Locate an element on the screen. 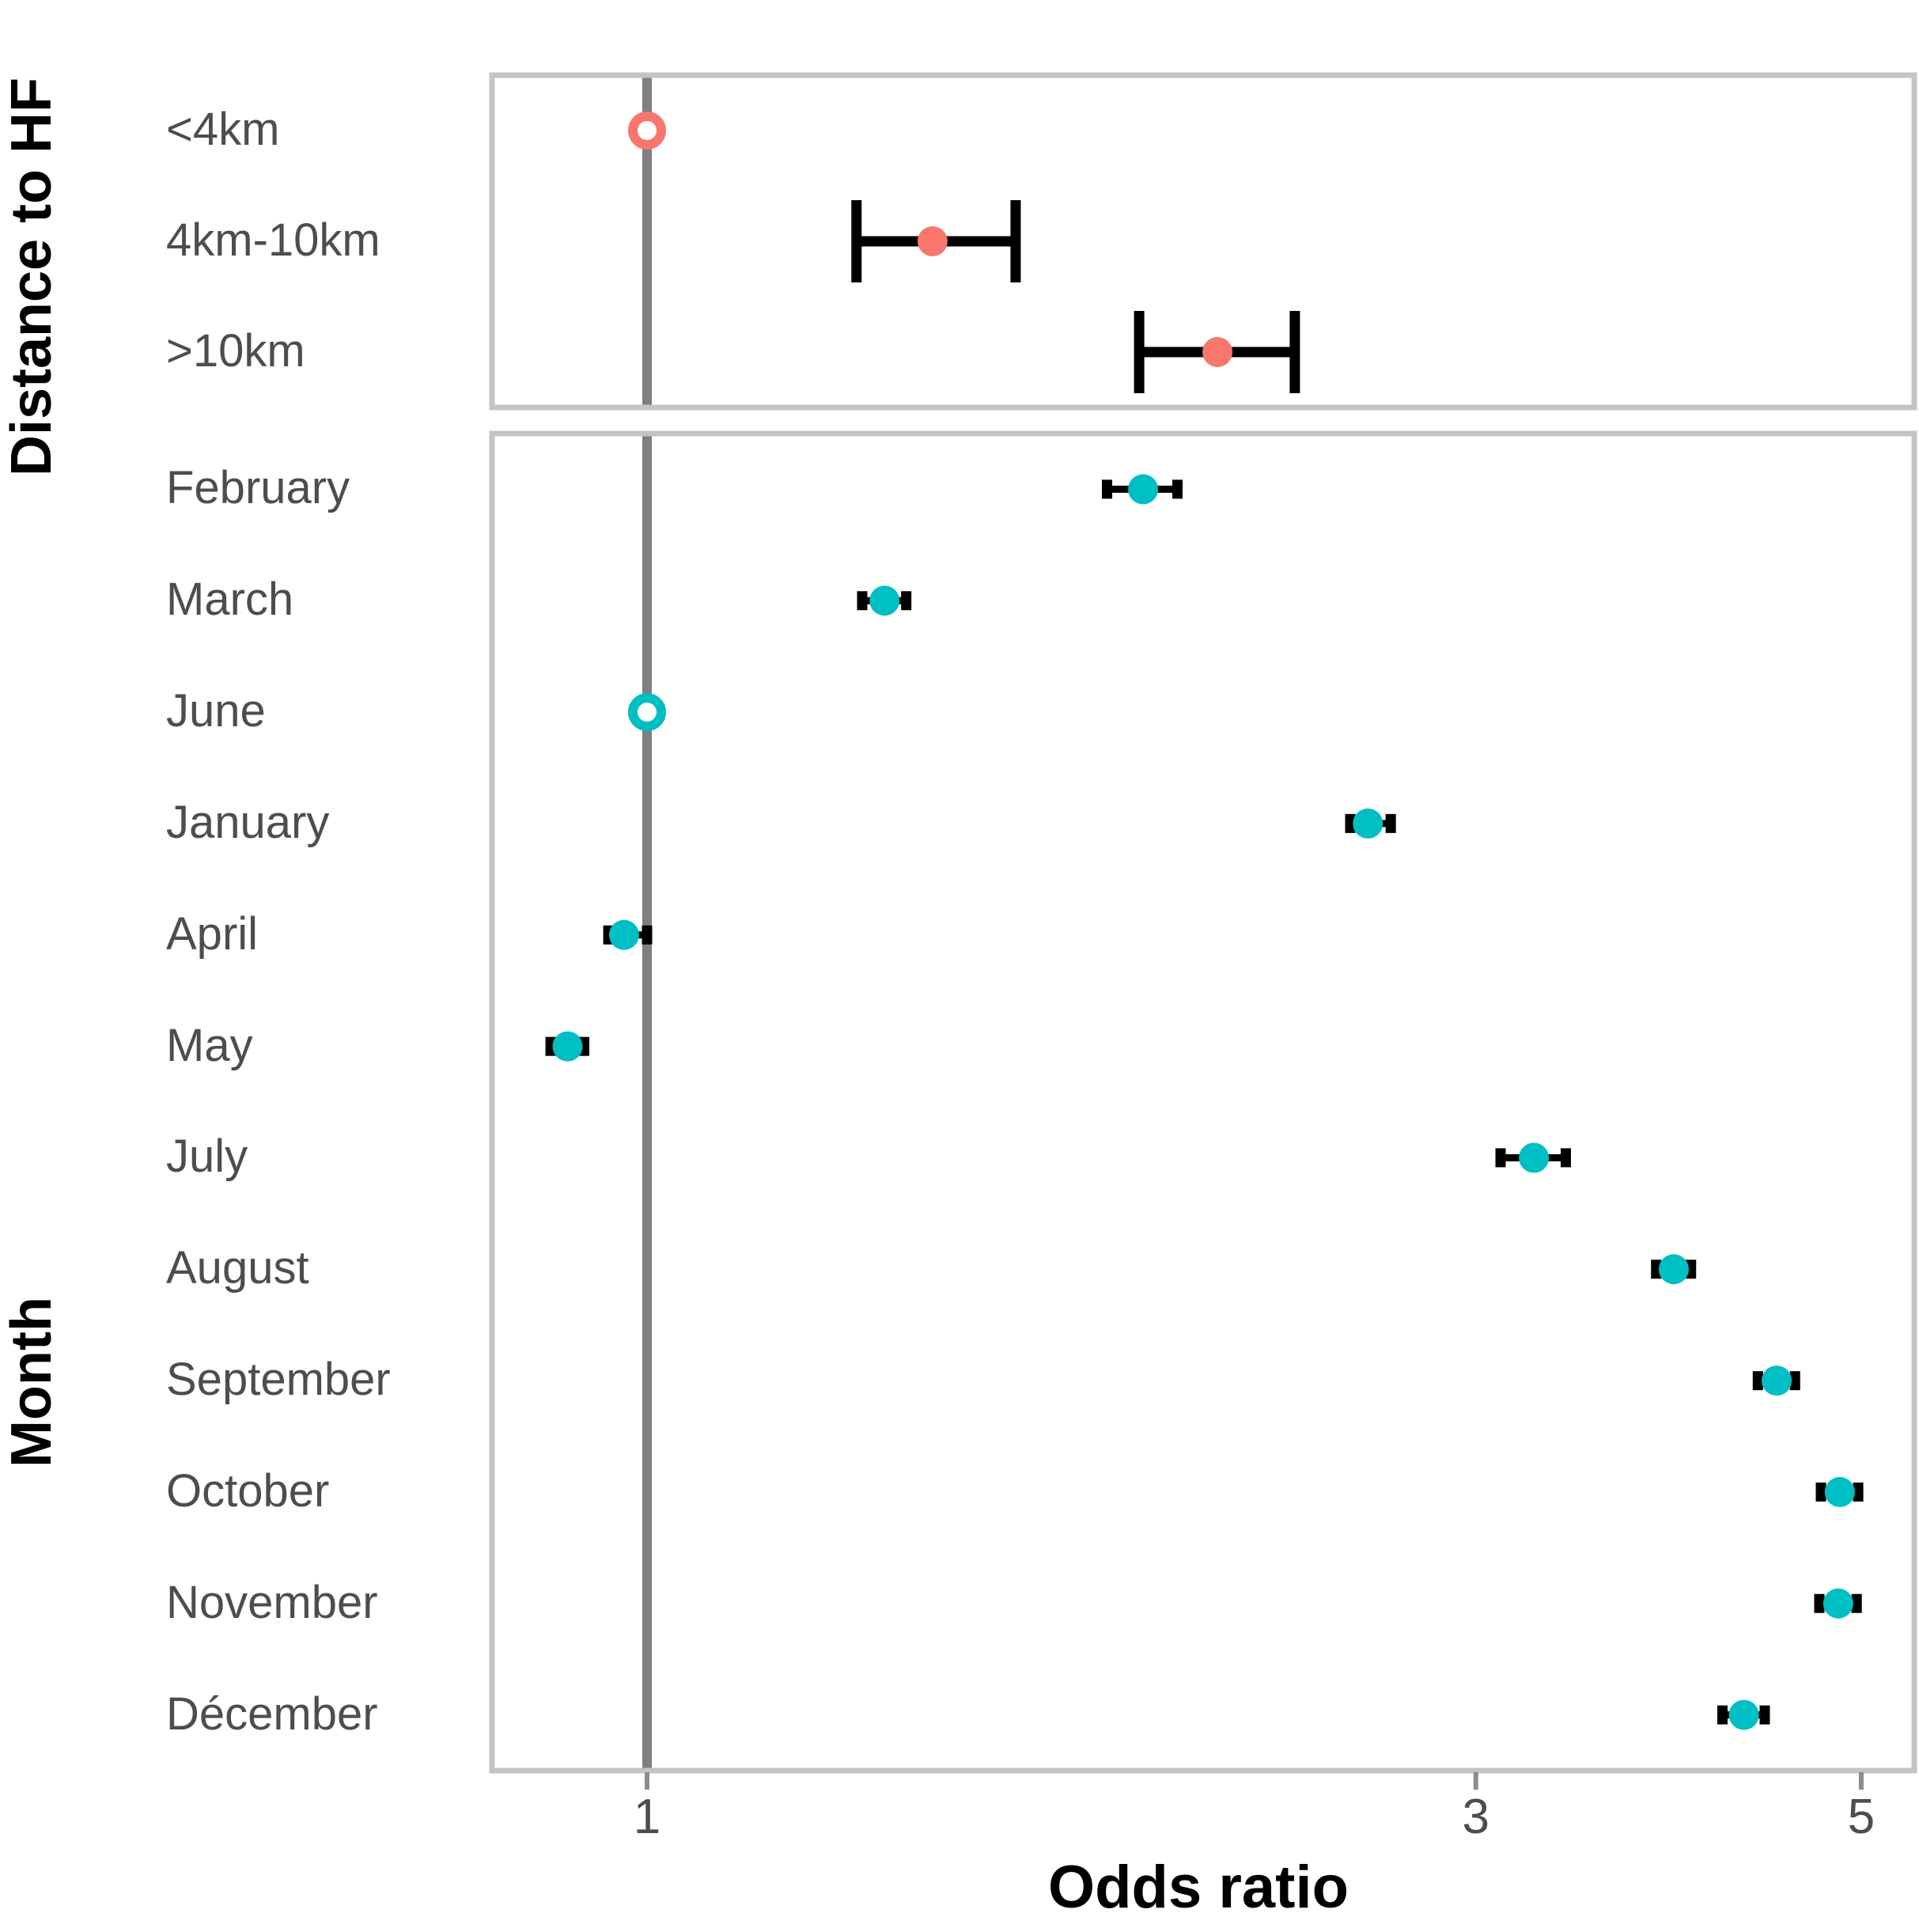  row-label-september: September is located at coordinates (278, 1379).